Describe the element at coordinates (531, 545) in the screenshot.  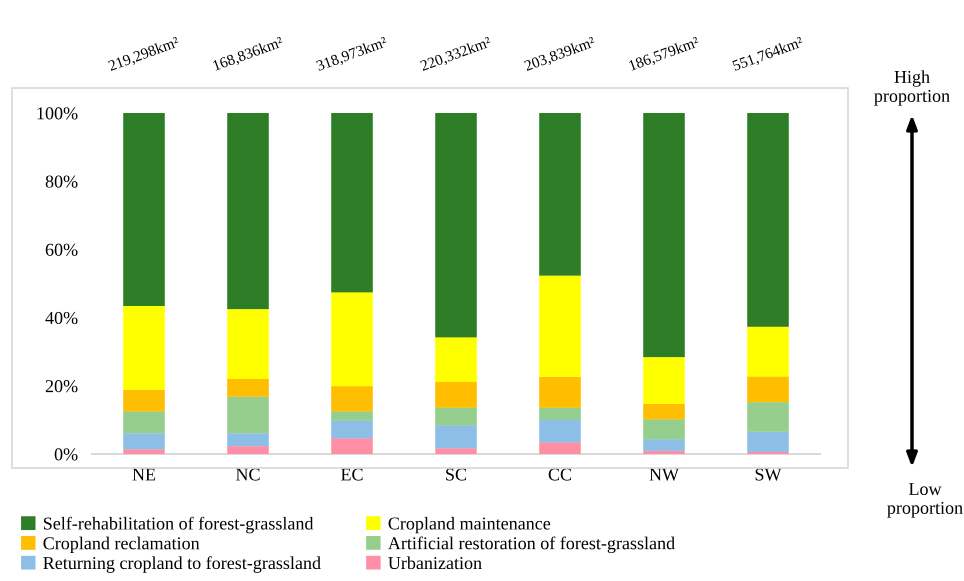
I see `legend-label: Artificial restoration of forest-grassland` at that location.